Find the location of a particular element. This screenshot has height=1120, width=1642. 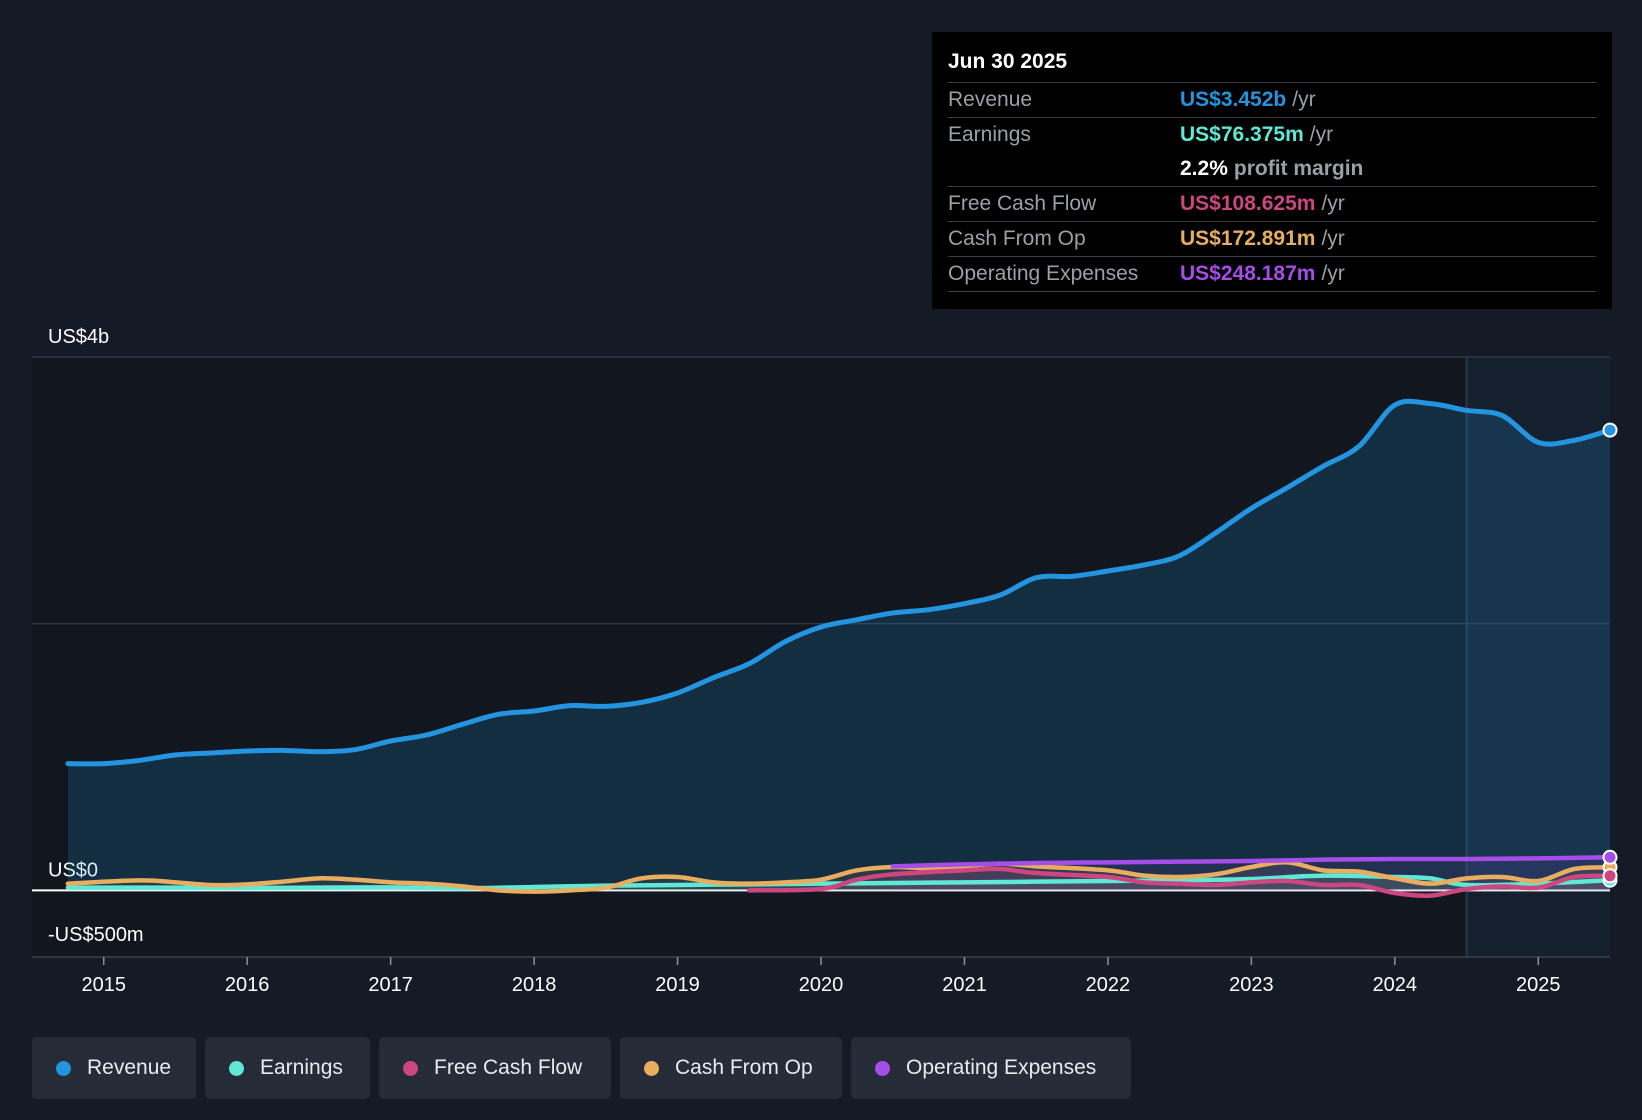

tooltip-row-cfo: Cash From Op US$172.891m /yr is located at coordinates (1272, 239).